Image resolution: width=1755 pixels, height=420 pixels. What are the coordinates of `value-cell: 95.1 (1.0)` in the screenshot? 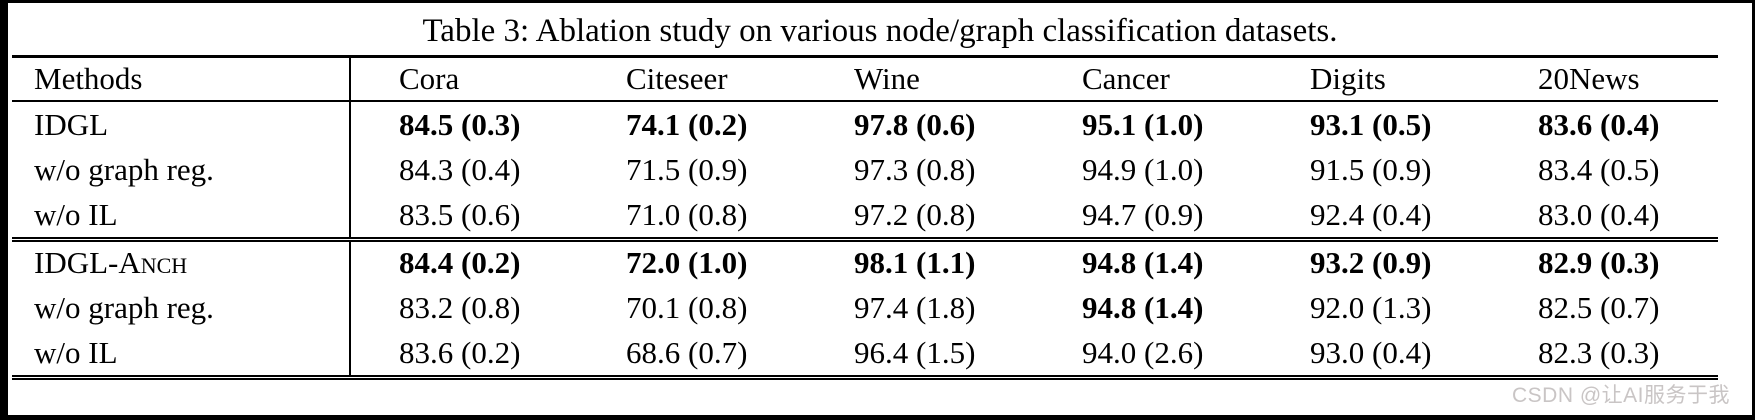 It's located at (1143, 124).